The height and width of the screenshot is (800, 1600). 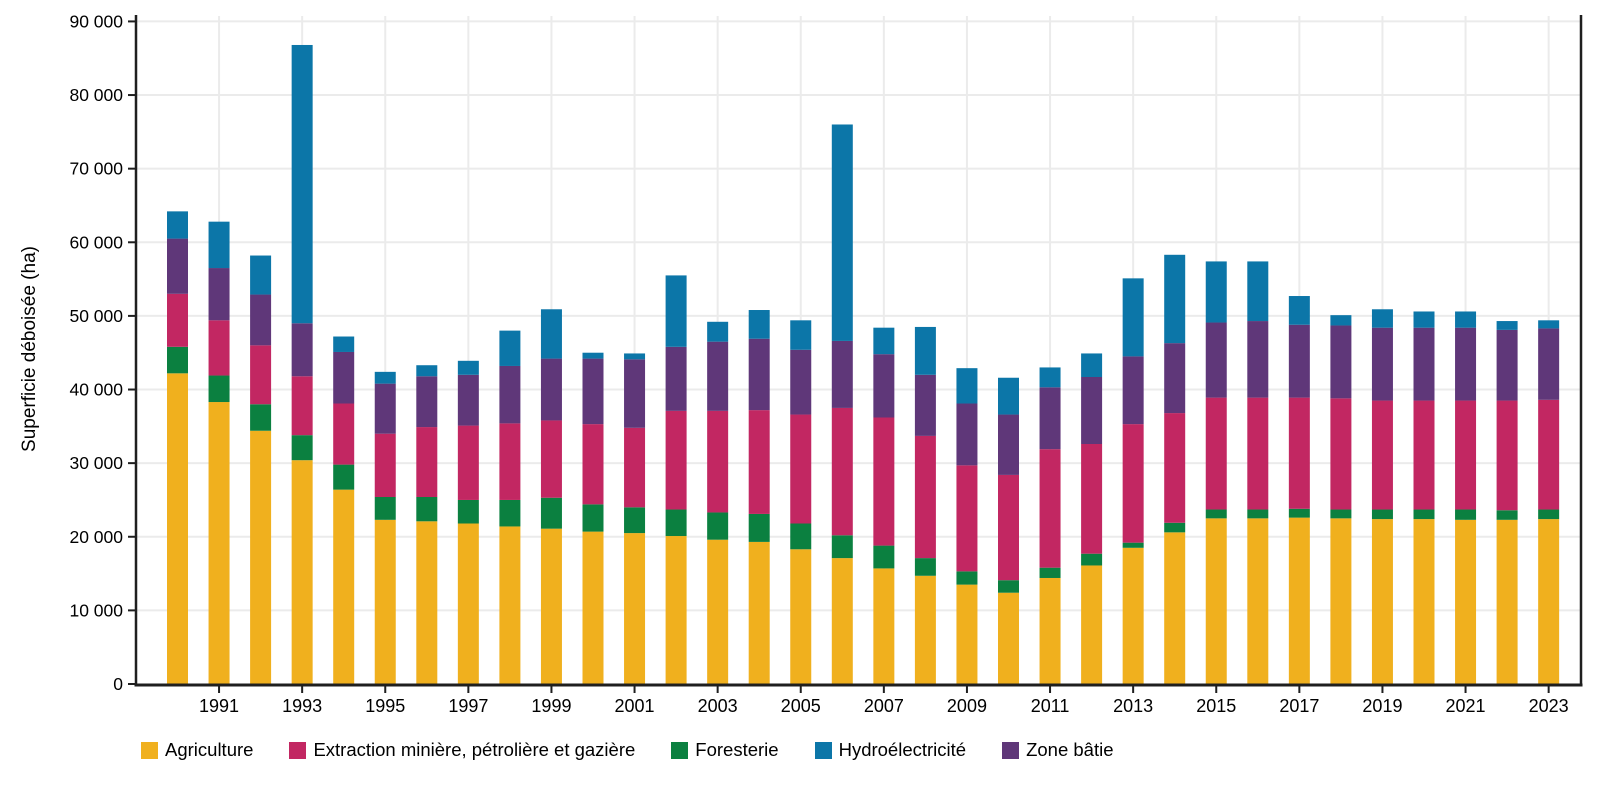 What do you see at coordinates (593, 464) in the screenshot?
I see `bar-segment-extraction-2000` at bounding box center [593, 464].